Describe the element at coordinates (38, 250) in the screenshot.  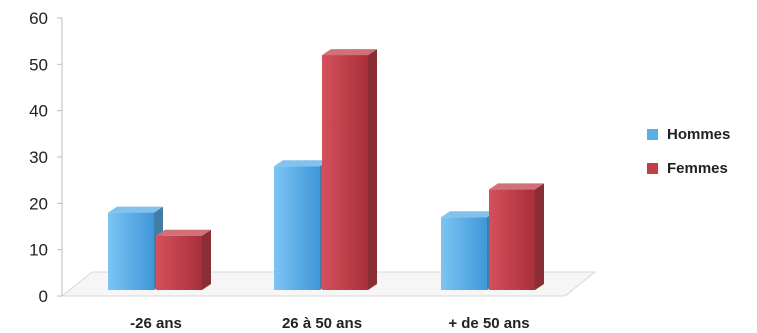
I see `y-tick-label: 10` at that location.